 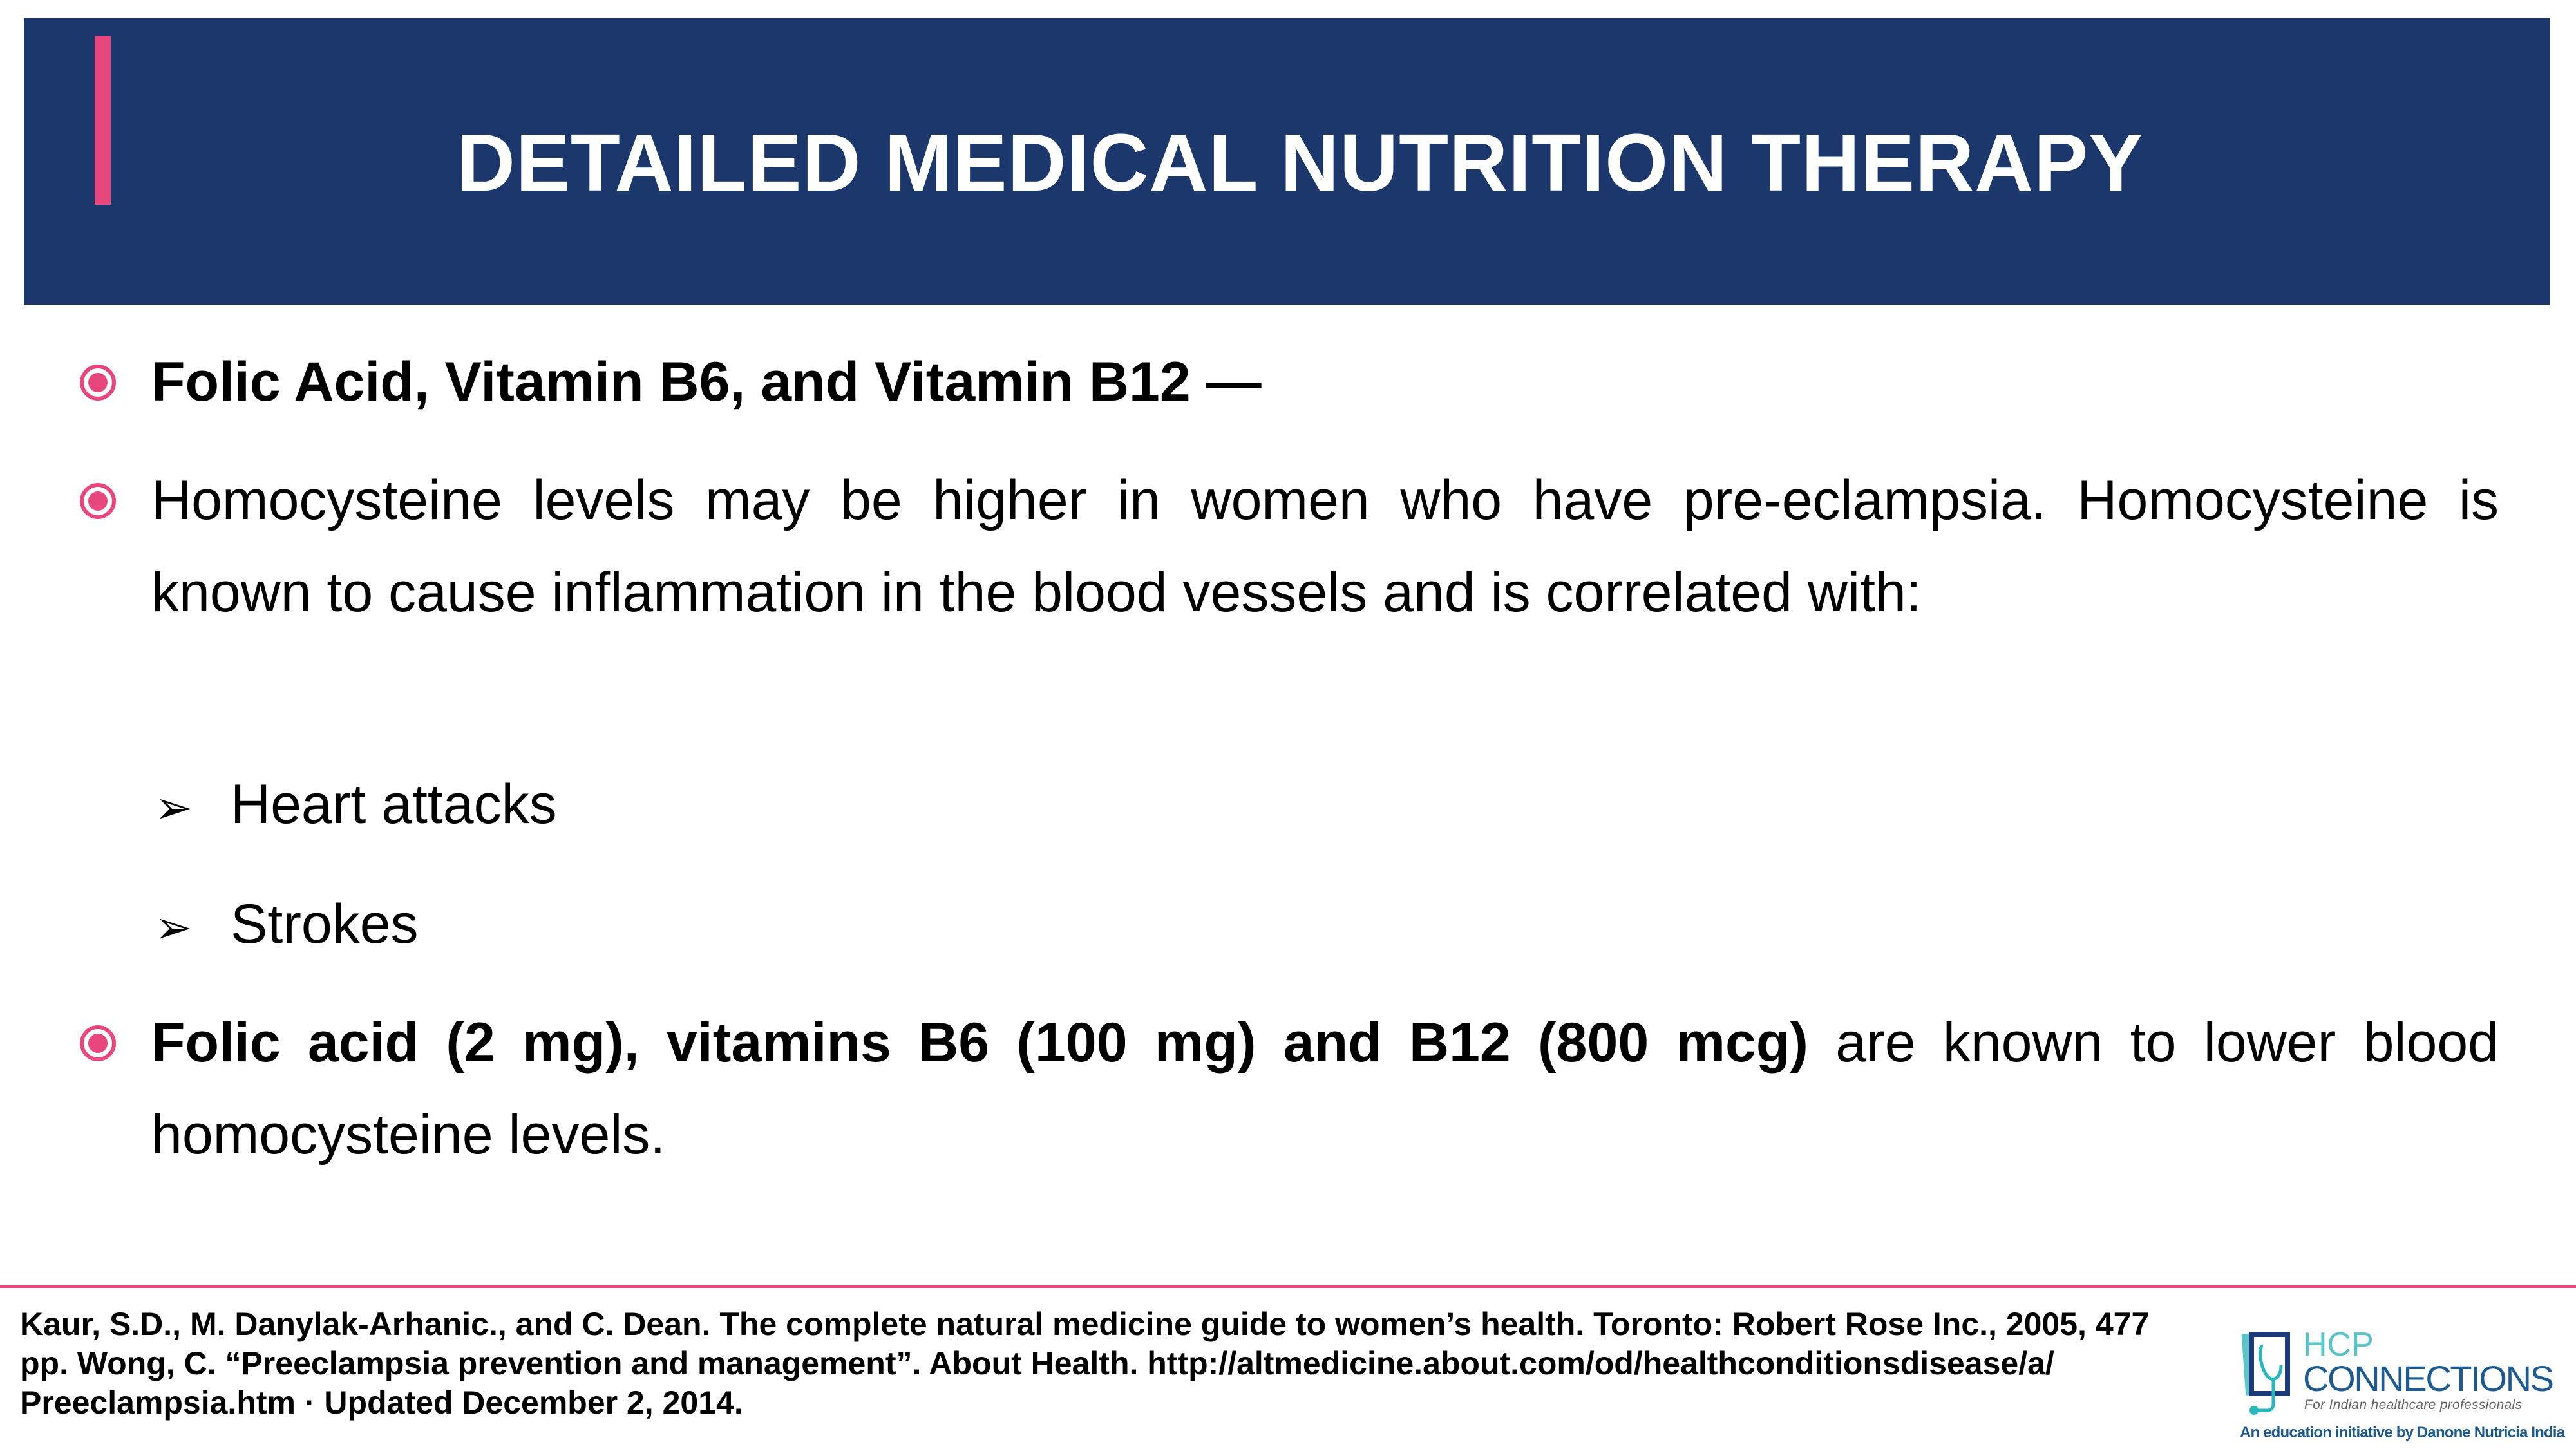 What do you see at coordinates (103, 120) in the screenshot?
I see `accent-bar` at bounding box center [103, 120].